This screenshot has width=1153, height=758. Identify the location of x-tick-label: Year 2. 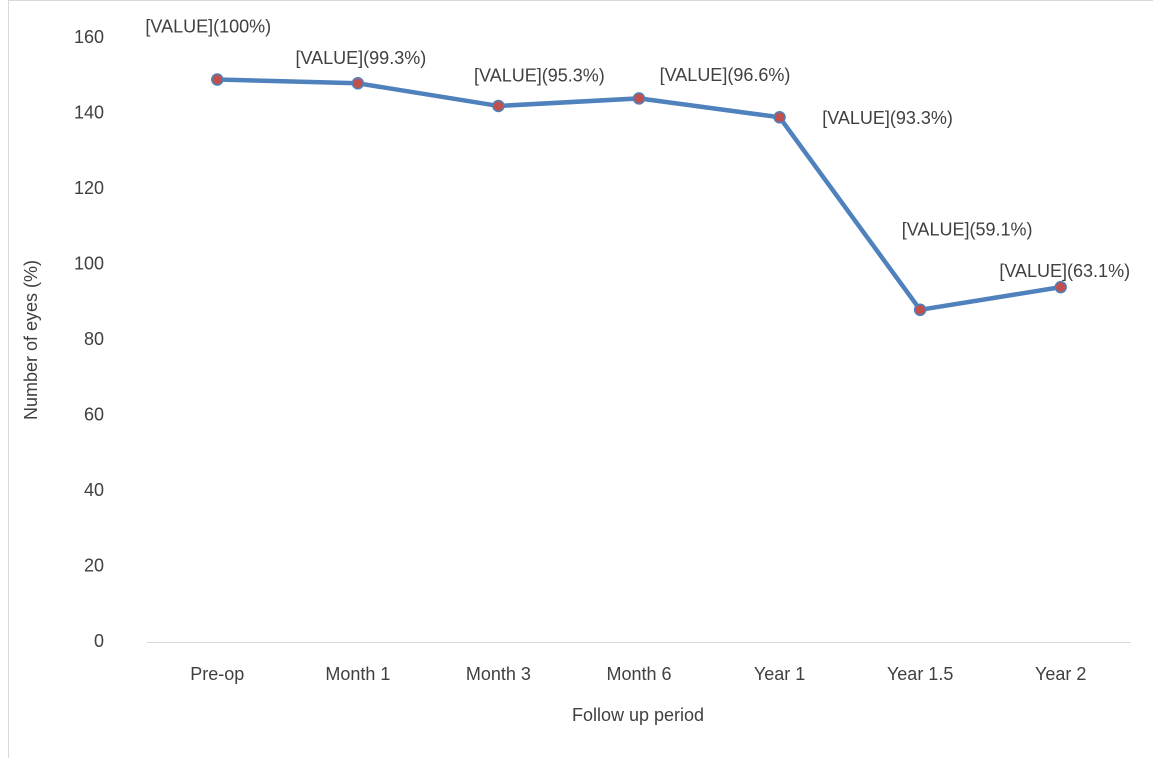
(1060, 674).